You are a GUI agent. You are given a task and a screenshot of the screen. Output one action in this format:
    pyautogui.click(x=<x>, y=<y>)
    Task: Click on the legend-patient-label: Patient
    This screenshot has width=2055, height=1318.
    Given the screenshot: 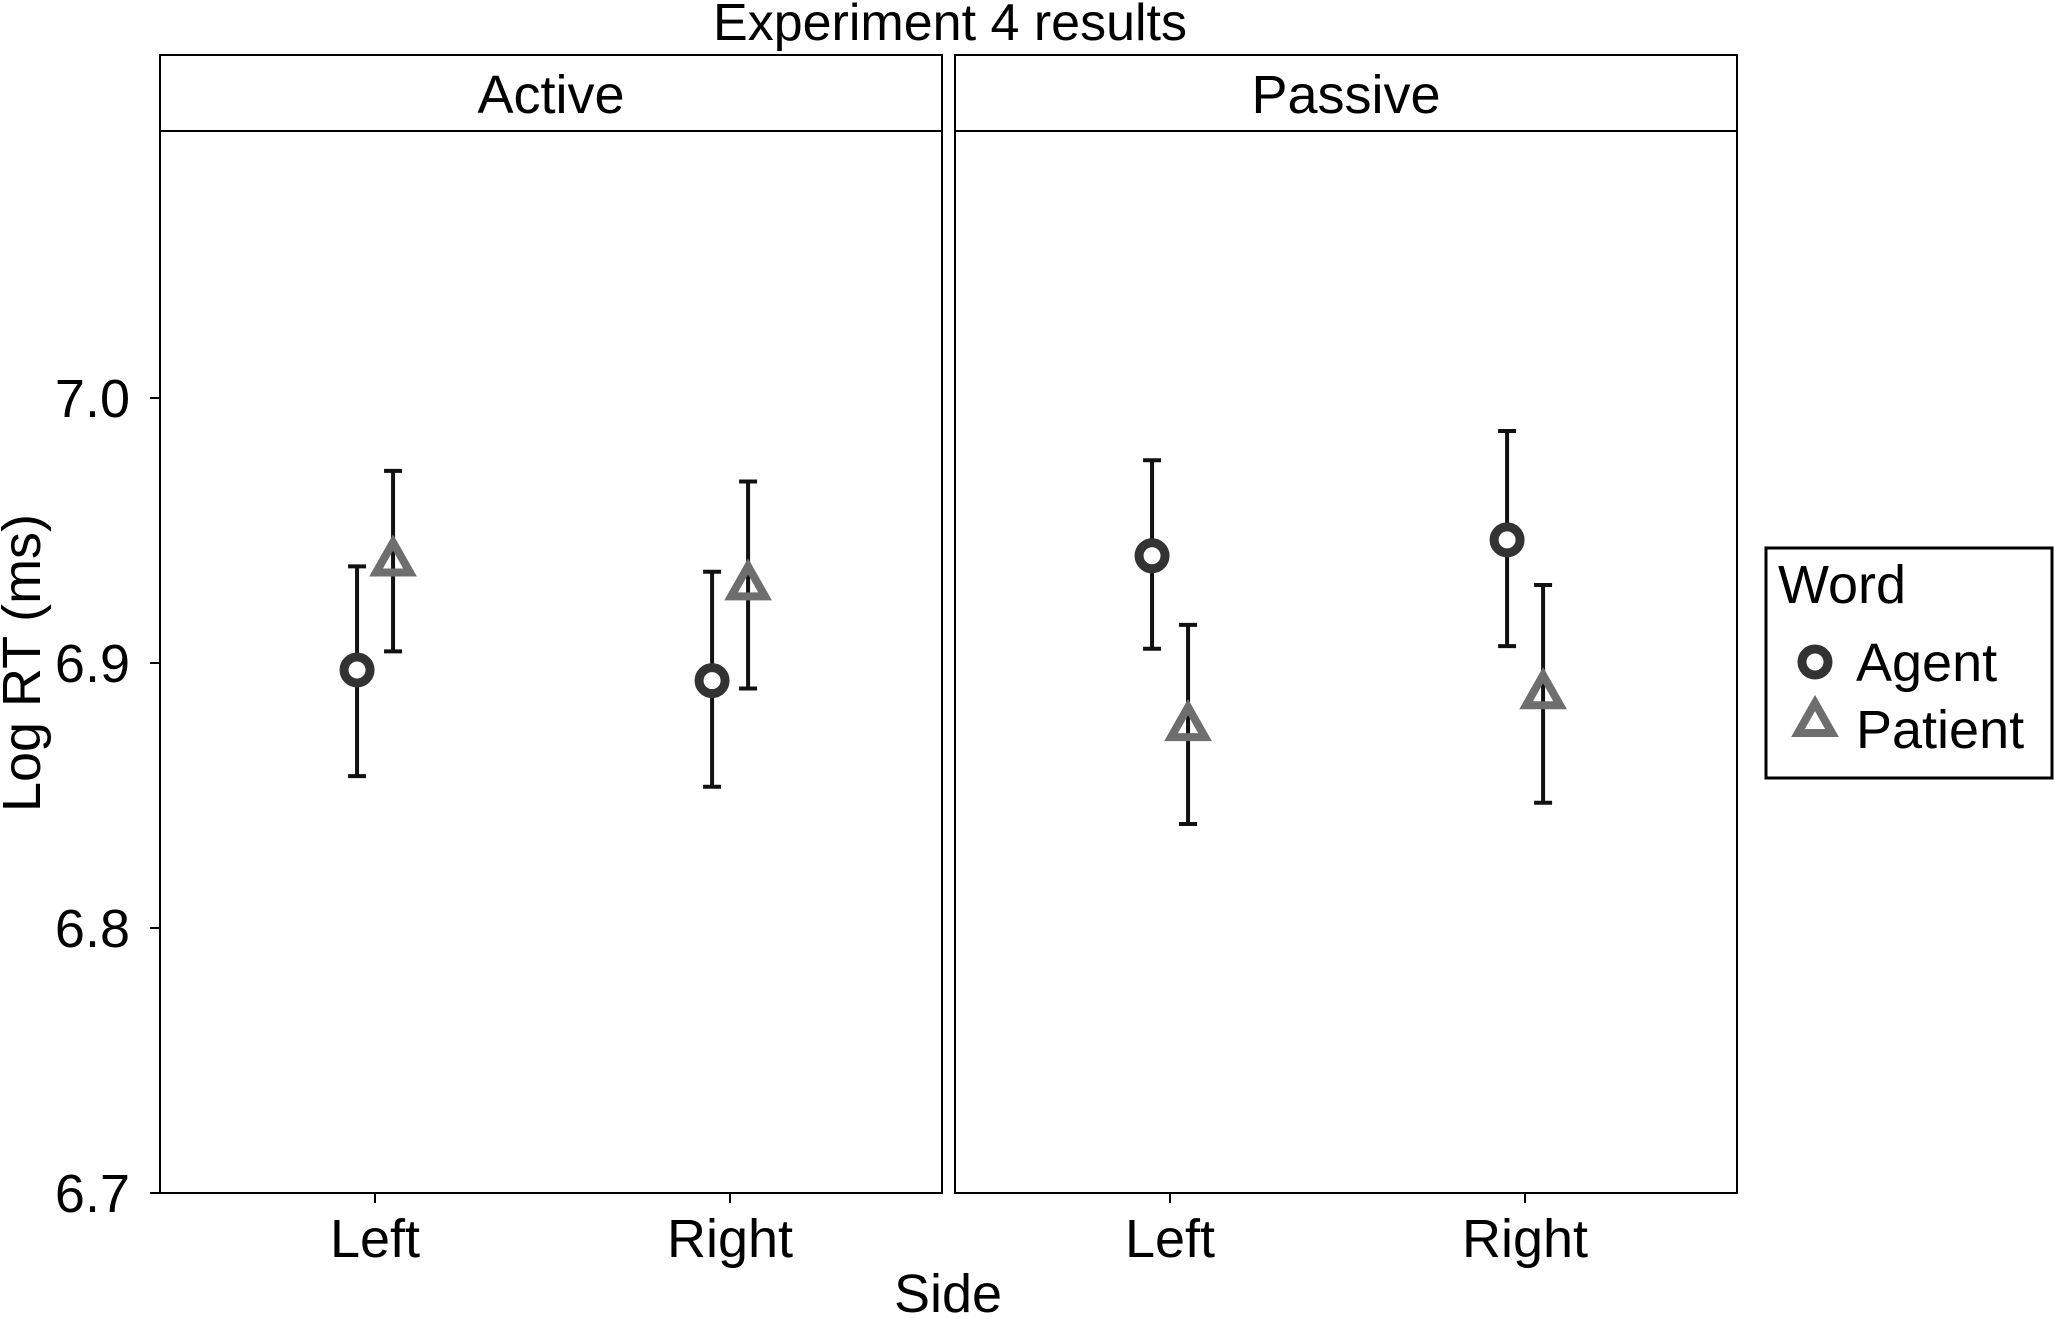 What is the action you would take?
    pyautogui.click(x=1940, y=730)
    